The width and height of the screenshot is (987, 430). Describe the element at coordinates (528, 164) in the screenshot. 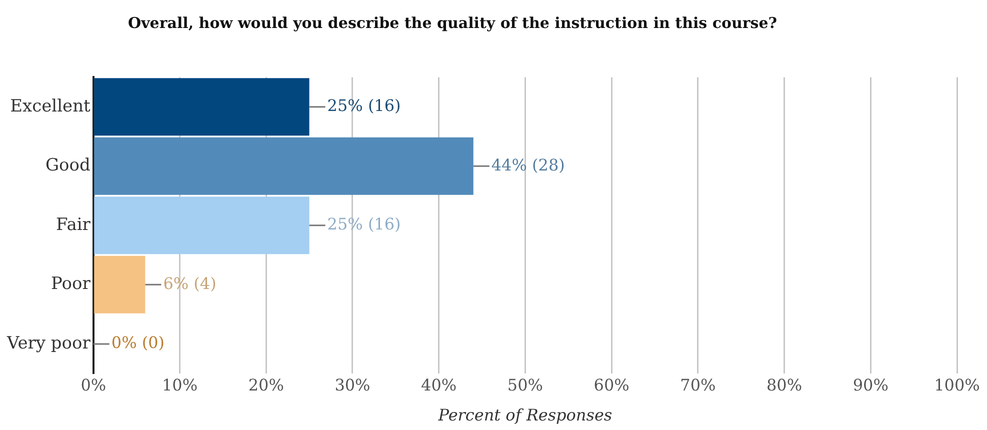

I see `data-label: 44% (28)` at that location.